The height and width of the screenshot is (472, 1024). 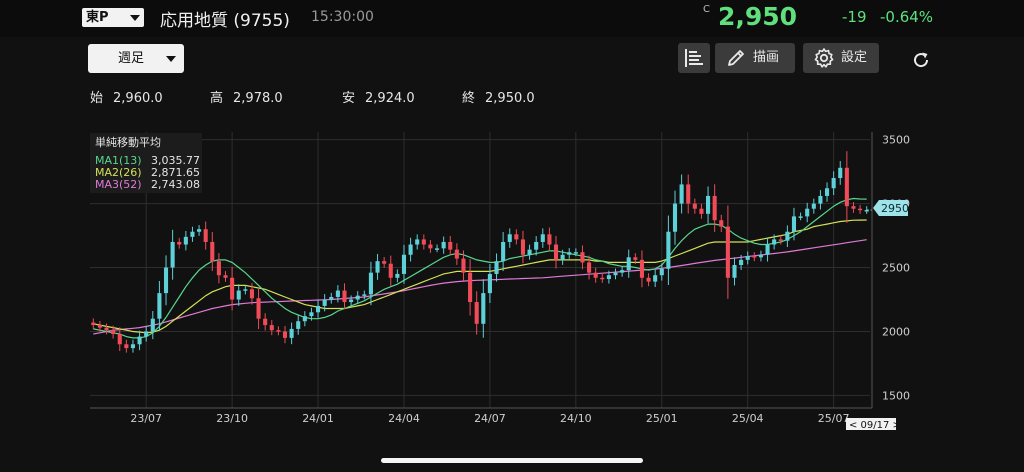 I want to click on y-tick-label: 2500, so click(x=896, y=268).